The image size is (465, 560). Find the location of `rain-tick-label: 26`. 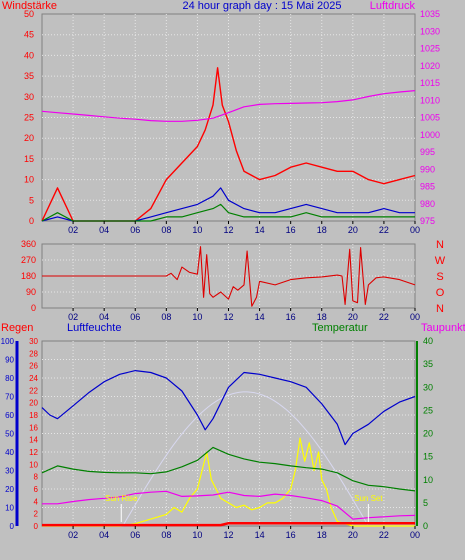

rain-tick-label: 26 is located at coordinates (33, 366).